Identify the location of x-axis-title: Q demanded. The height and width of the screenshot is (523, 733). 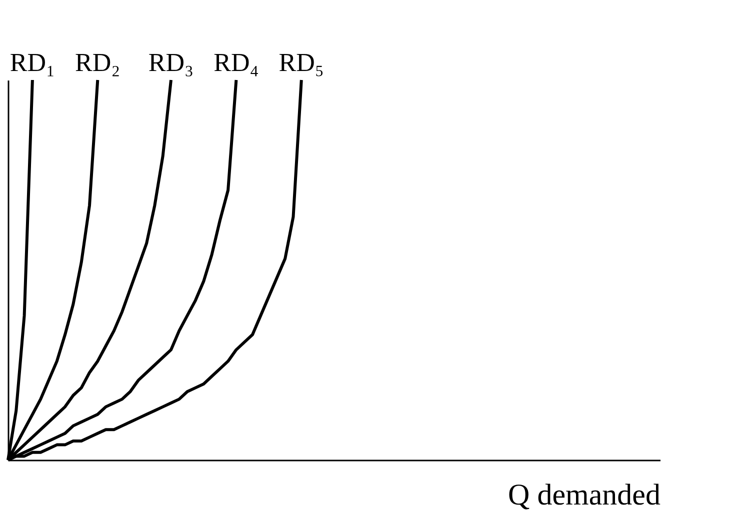
(584, 495).